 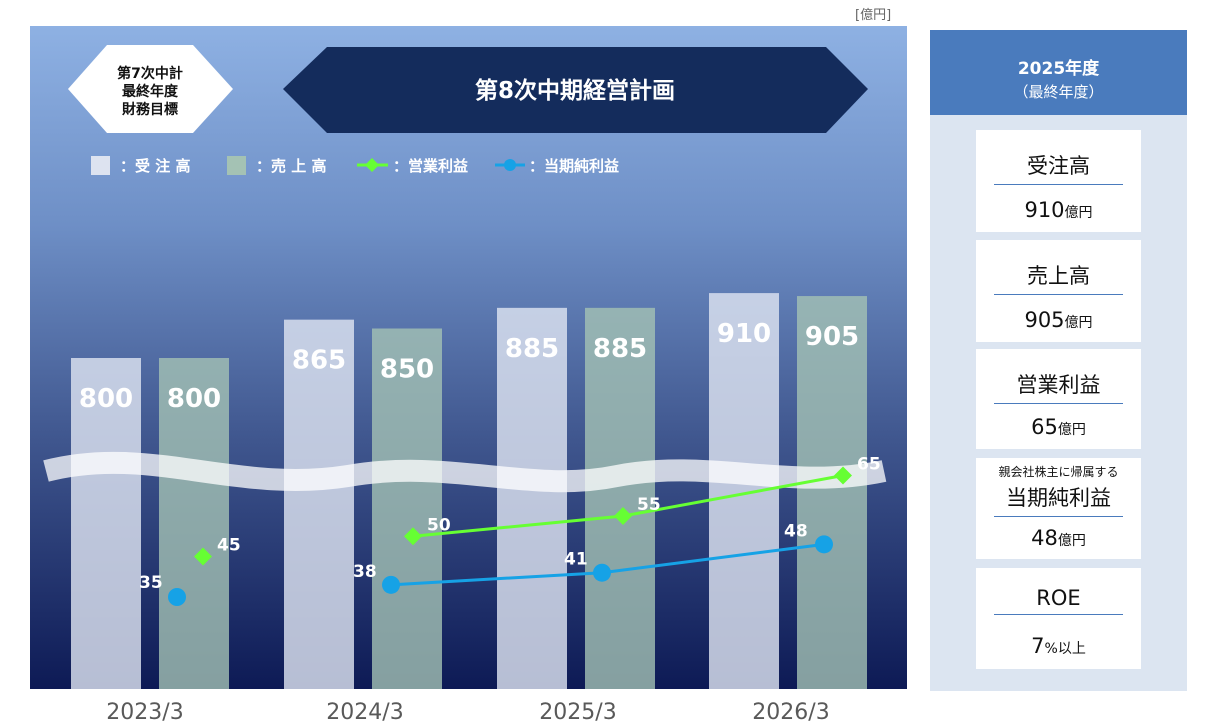 What do you see at coordinates (1058, 538) in the screenshot?
I see `card-value: 48億円` at bounding box center [1058, 538].